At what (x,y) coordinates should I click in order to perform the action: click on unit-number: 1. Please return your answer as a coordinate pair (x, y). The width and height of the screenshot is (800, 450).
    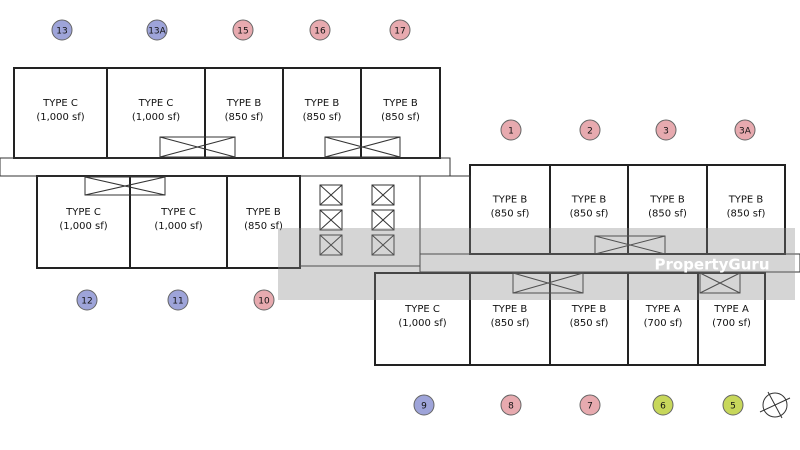
    Looking at the image, I should click on (511, 132).